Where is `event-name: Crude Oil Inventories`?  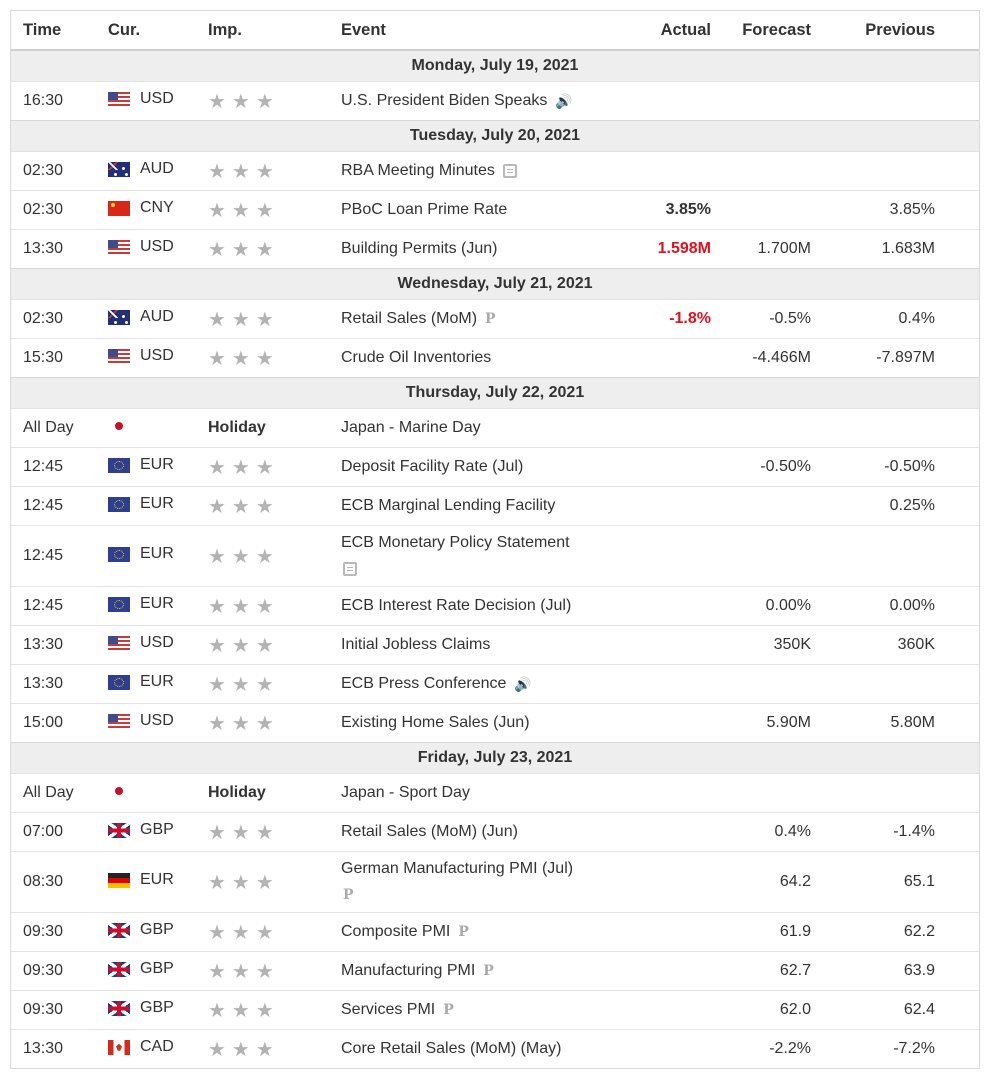
event-name: Crude Oil Inventories is located at coordinates (416, 357).